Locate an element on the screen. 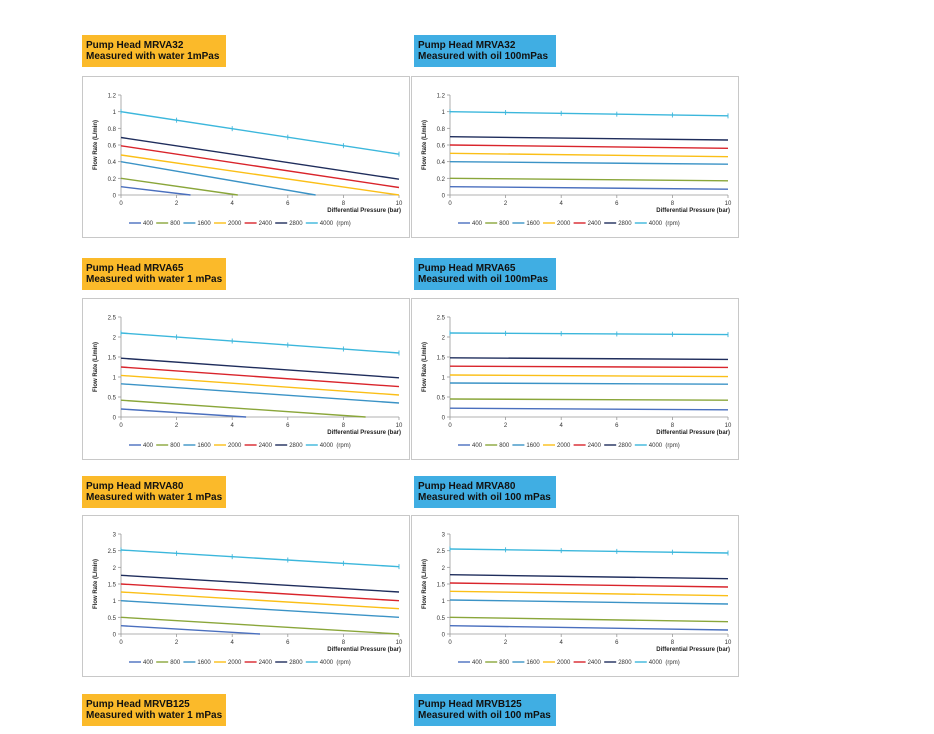 This screenshot has width=934, height=734. y-tick-label: 0 is located at coordinates (444, 419).